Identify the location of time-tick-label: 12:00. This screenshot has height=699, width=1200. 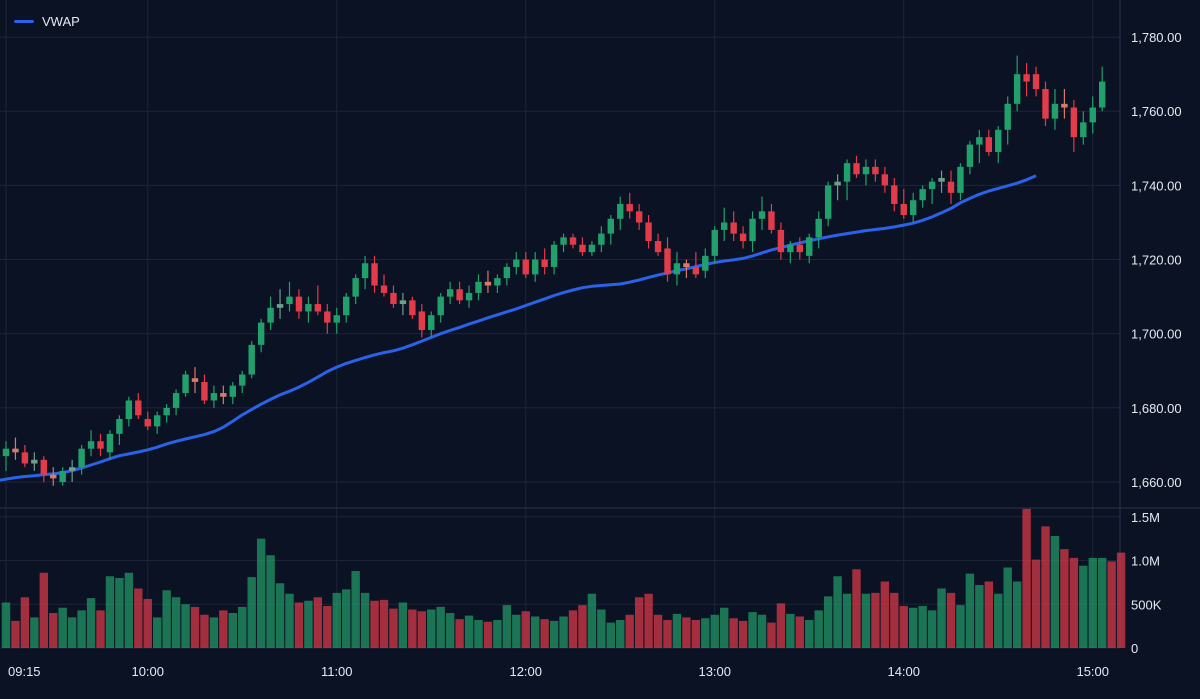
(525, 671).